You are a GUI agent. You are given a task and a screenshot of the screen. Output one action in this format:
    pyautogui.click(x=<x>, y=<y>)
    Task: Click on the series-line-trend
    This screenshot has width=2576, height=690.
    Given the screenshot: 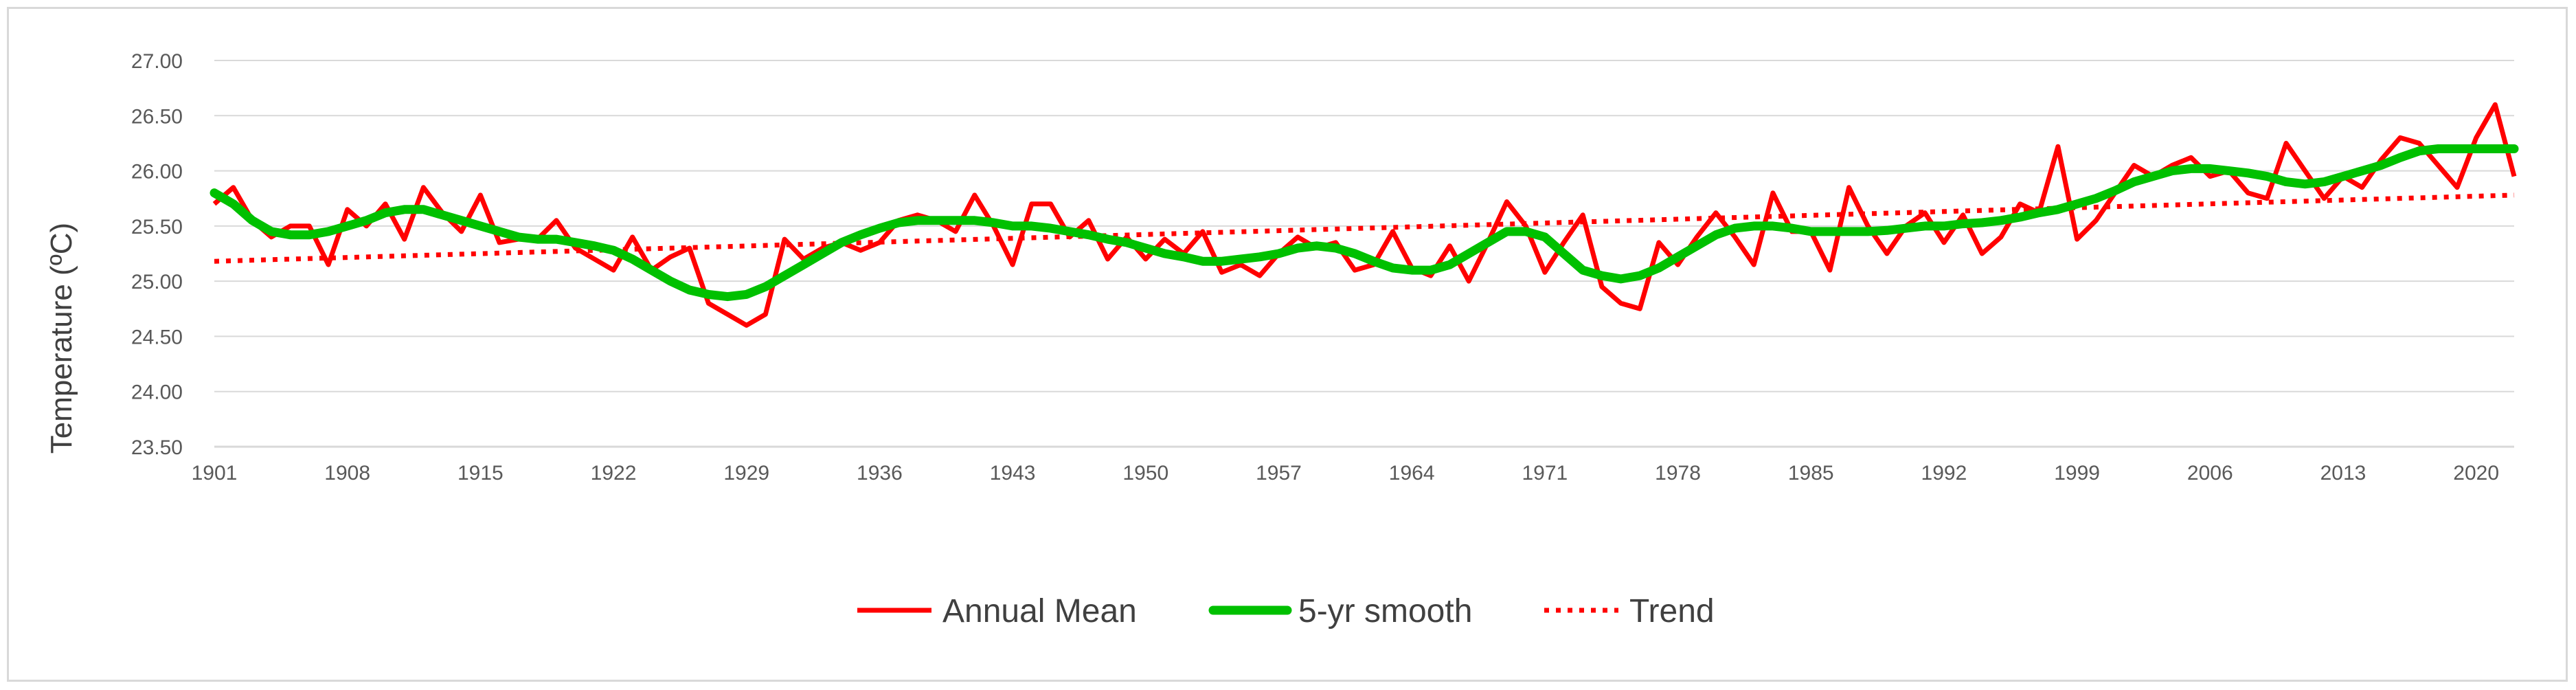 What is the action you would take?
    pyautogui.click(x=1364, y=228)
    